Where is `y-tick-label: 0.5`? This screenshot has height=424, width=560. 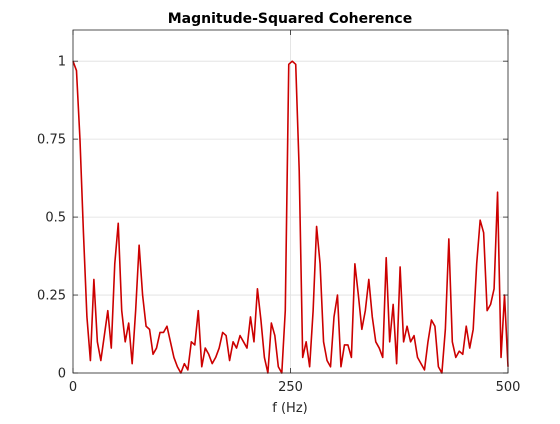 y-tick-label: 0.5 is located at coordinates (55, 218).